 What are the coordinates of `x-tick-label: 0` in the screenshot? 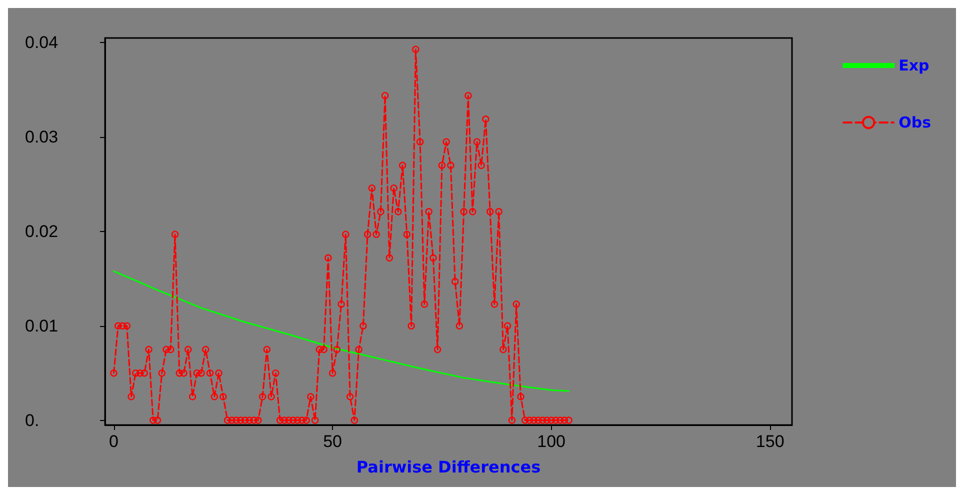 It's located at (113, 441).